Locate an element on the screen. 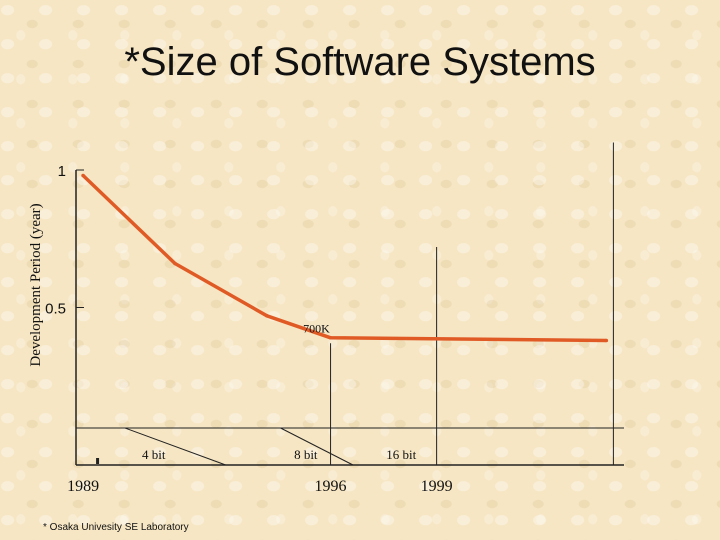 This screenshot has height=540, width=720. x-year-label: 1989 is located at coordinates (83, 486).